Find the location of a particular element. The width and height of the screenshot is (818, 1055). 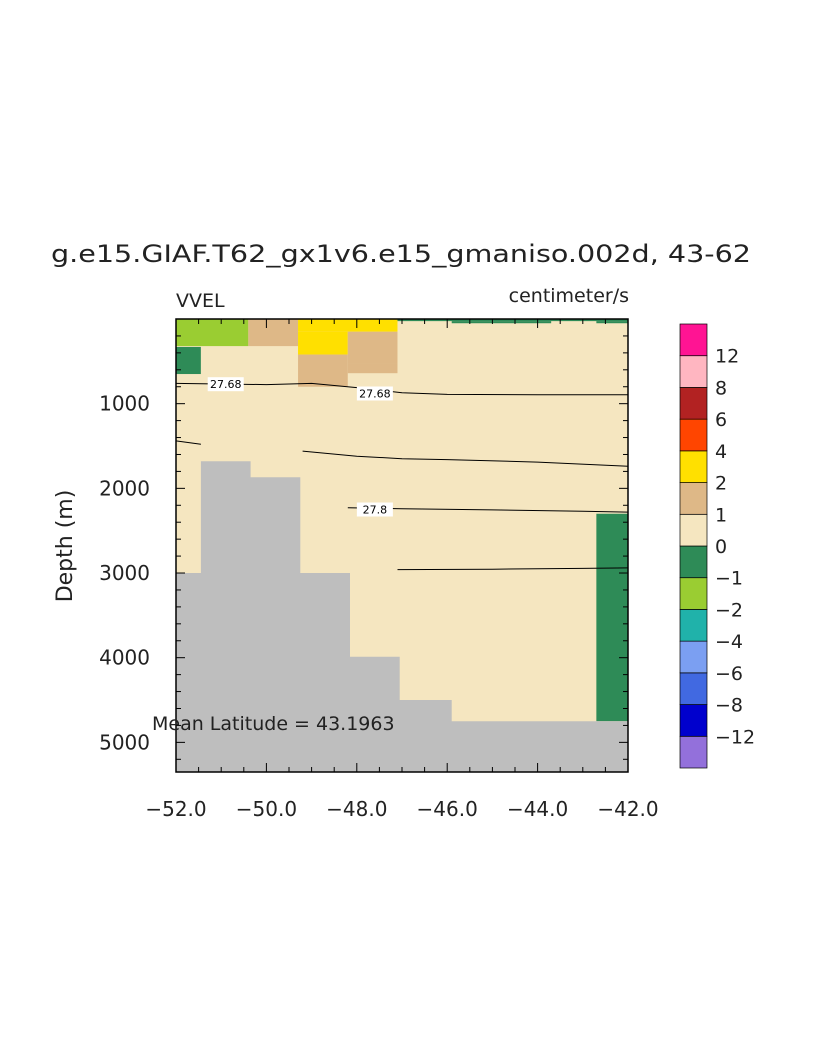

y-tick-label: 2000 is located at coordinates (124, 488).